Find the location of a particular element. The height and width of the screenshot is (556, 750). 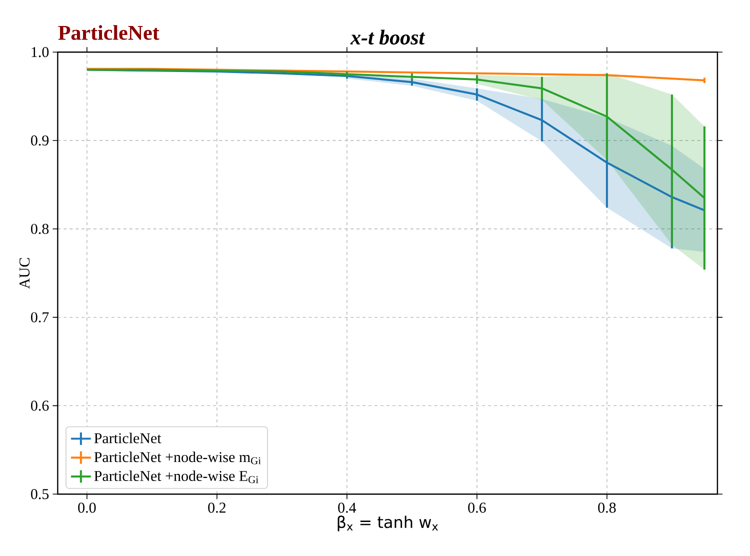

text: ParticleNet is located at coordinates (109, 32).